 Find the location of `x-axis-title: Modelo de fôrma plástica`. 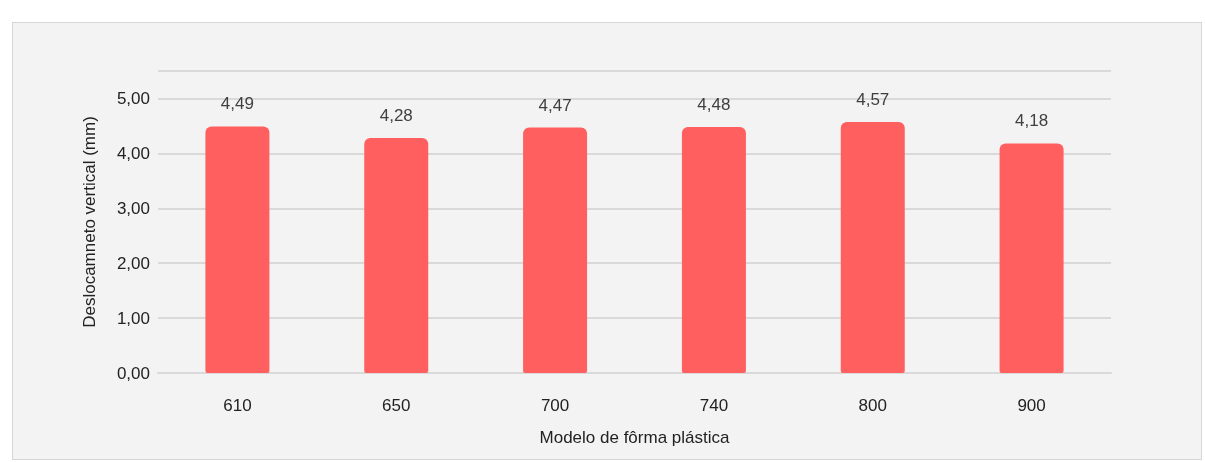

x-axis-title: Modelo de fôrma plástica is located at coordinates (635, 437).